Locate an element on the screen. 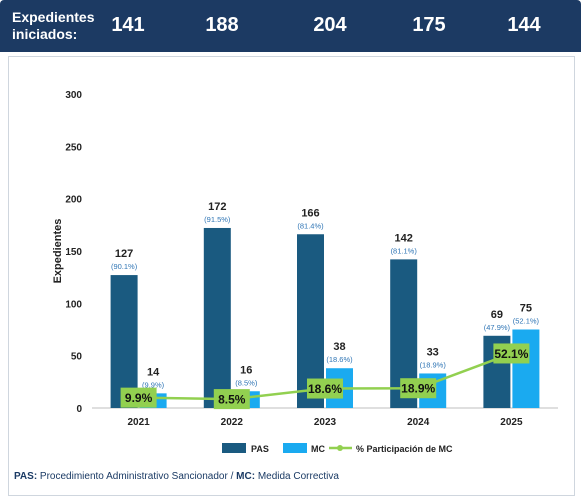 The height and width of the screenshot is (501, 581). mc-share-label: (18.9%) is located at coordinates (433, 364).